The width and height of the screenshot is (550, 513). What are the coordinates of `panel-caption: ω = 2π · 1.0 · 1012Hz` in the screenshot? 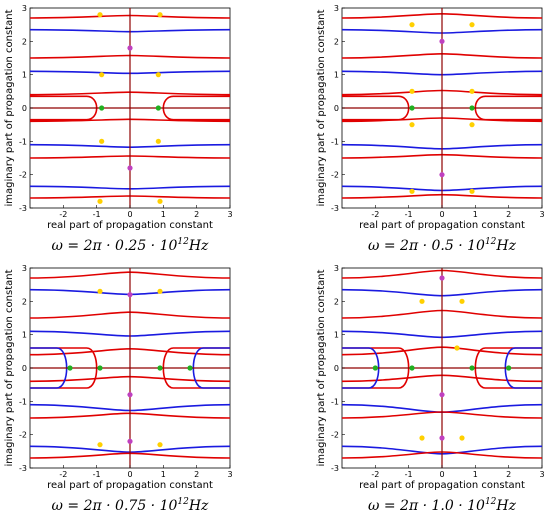 It's located at (442, 505).